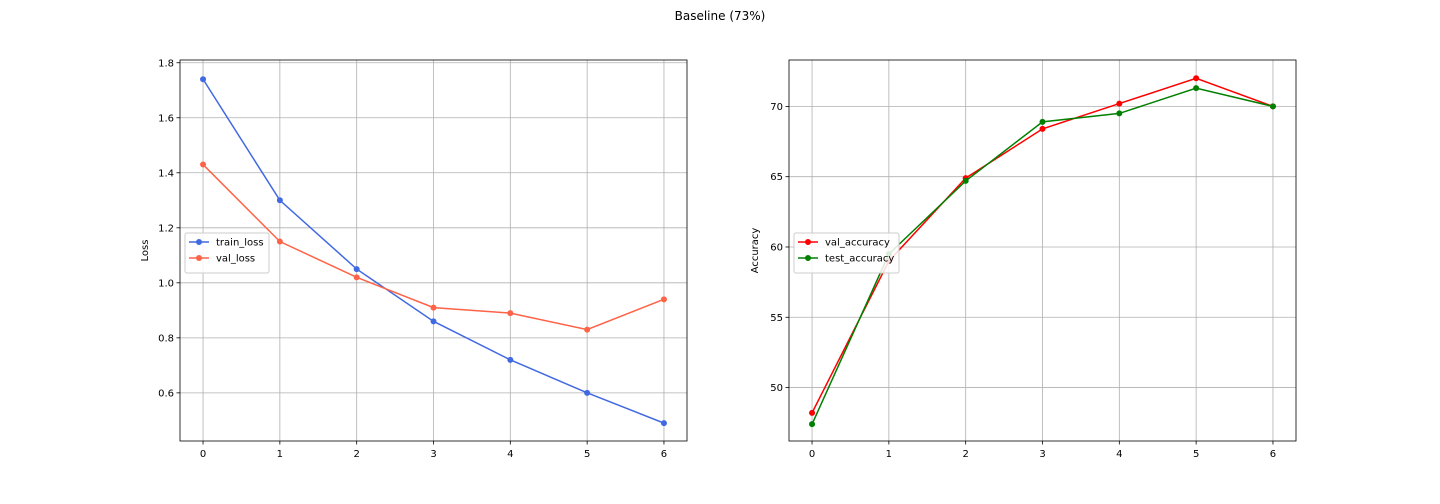 The width and height of the screenshot is (1440, 504). Describe the element at coordinates (166, 283) in the screenshot. I see `y-tick-label: 1.0` at that location.